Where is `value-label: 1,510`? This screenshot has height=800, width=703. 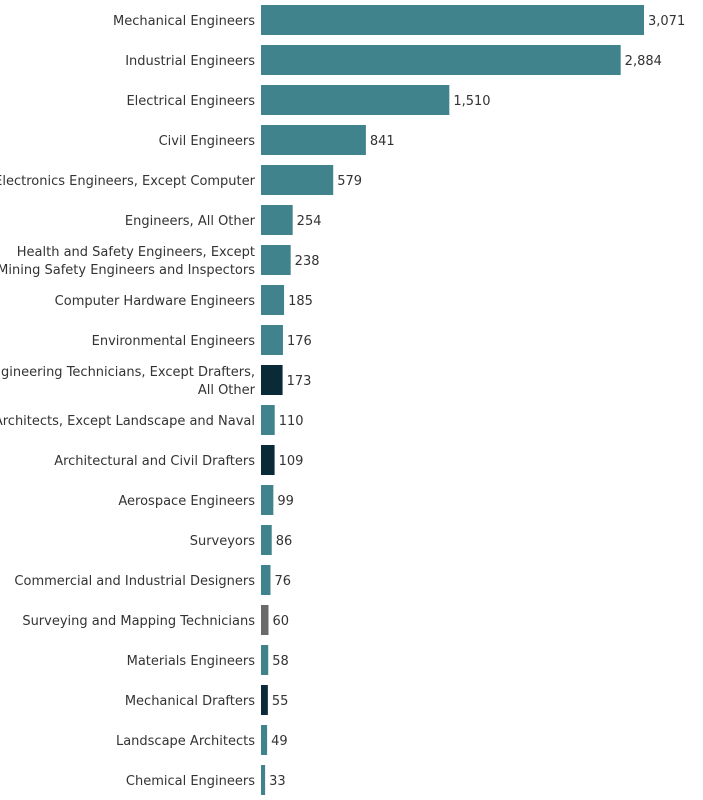 value-label: 1,510 is located at coordinates (471, 101).